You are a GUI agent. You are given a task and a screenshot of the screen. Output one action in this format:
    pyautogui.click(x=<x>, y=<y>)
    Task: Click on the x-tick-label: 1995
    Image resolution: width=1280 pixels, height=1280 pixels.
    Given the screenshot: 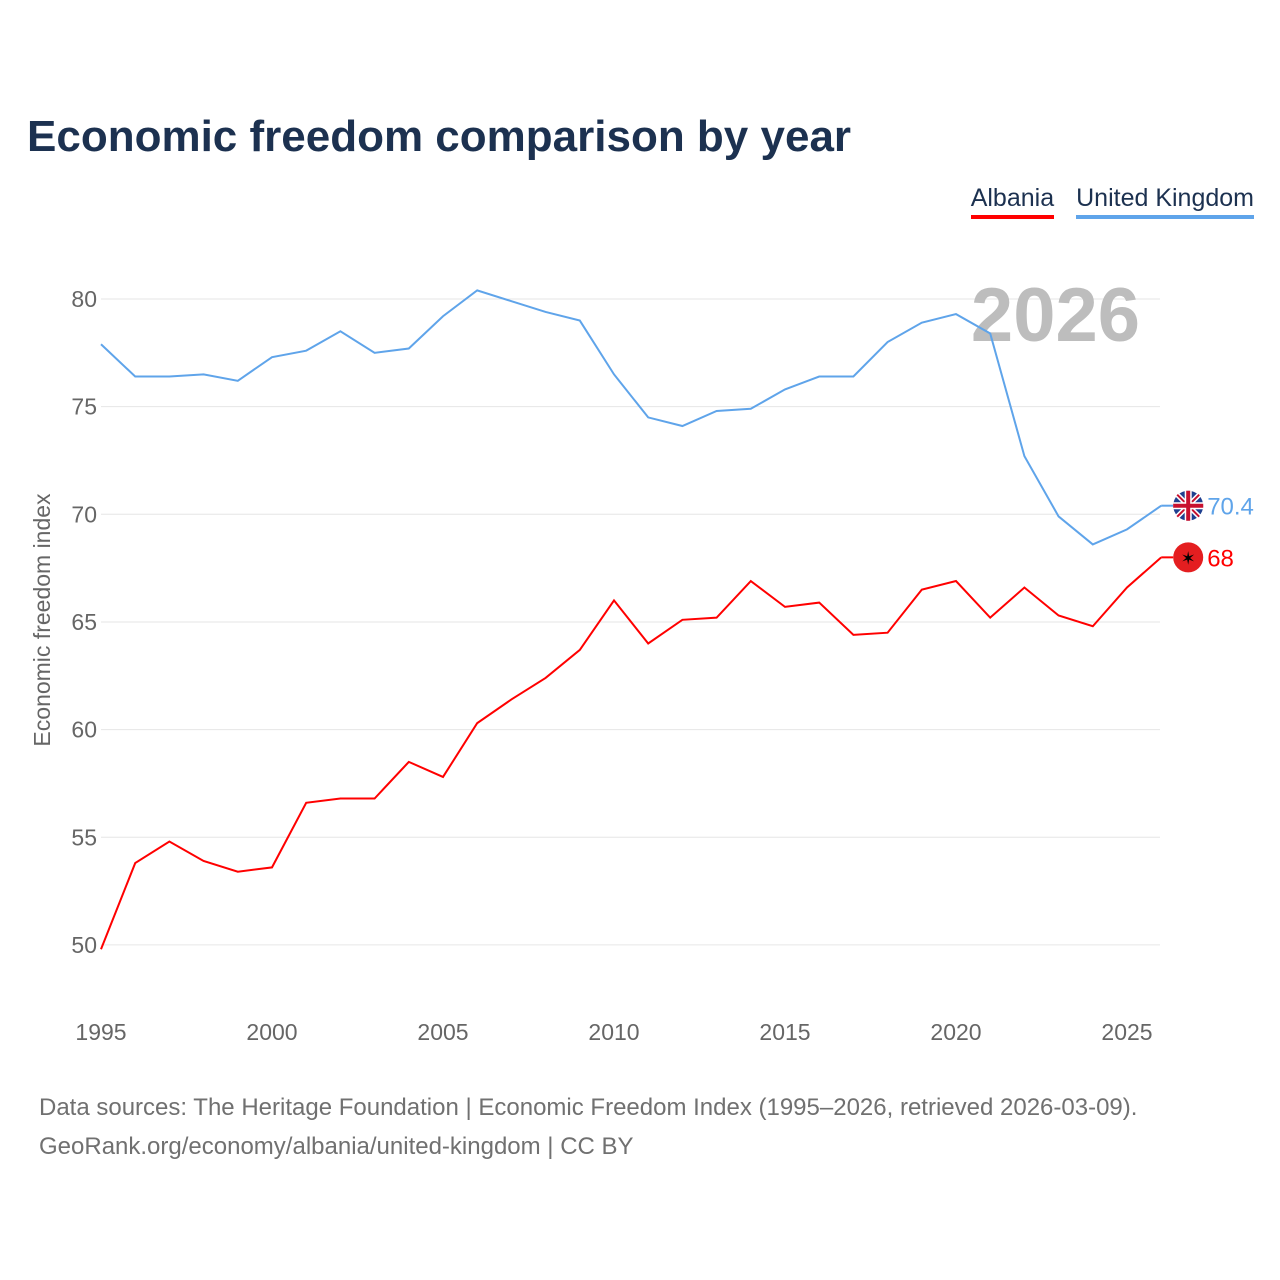 What is the action you would take?
    pyautogui.click(x=100, y=1032)
    